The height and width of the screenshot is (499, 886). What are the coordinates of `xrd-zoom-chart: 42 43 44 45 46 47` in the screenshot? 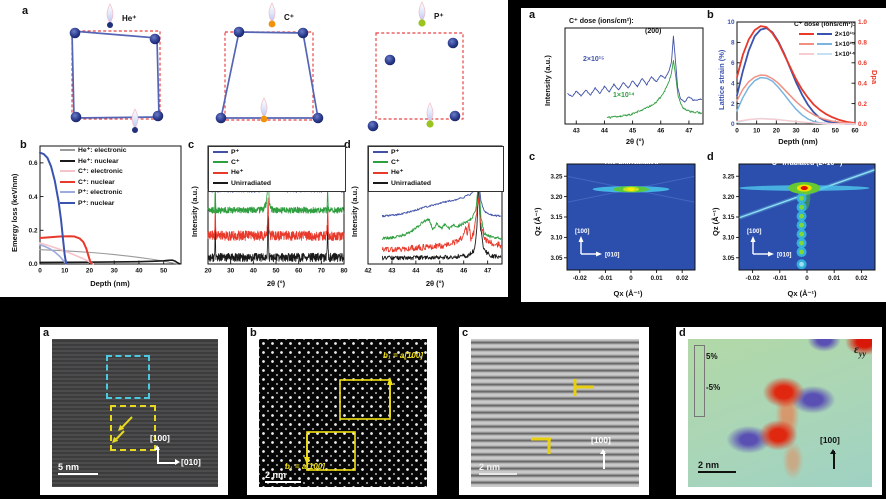 It's located at (433, 210).